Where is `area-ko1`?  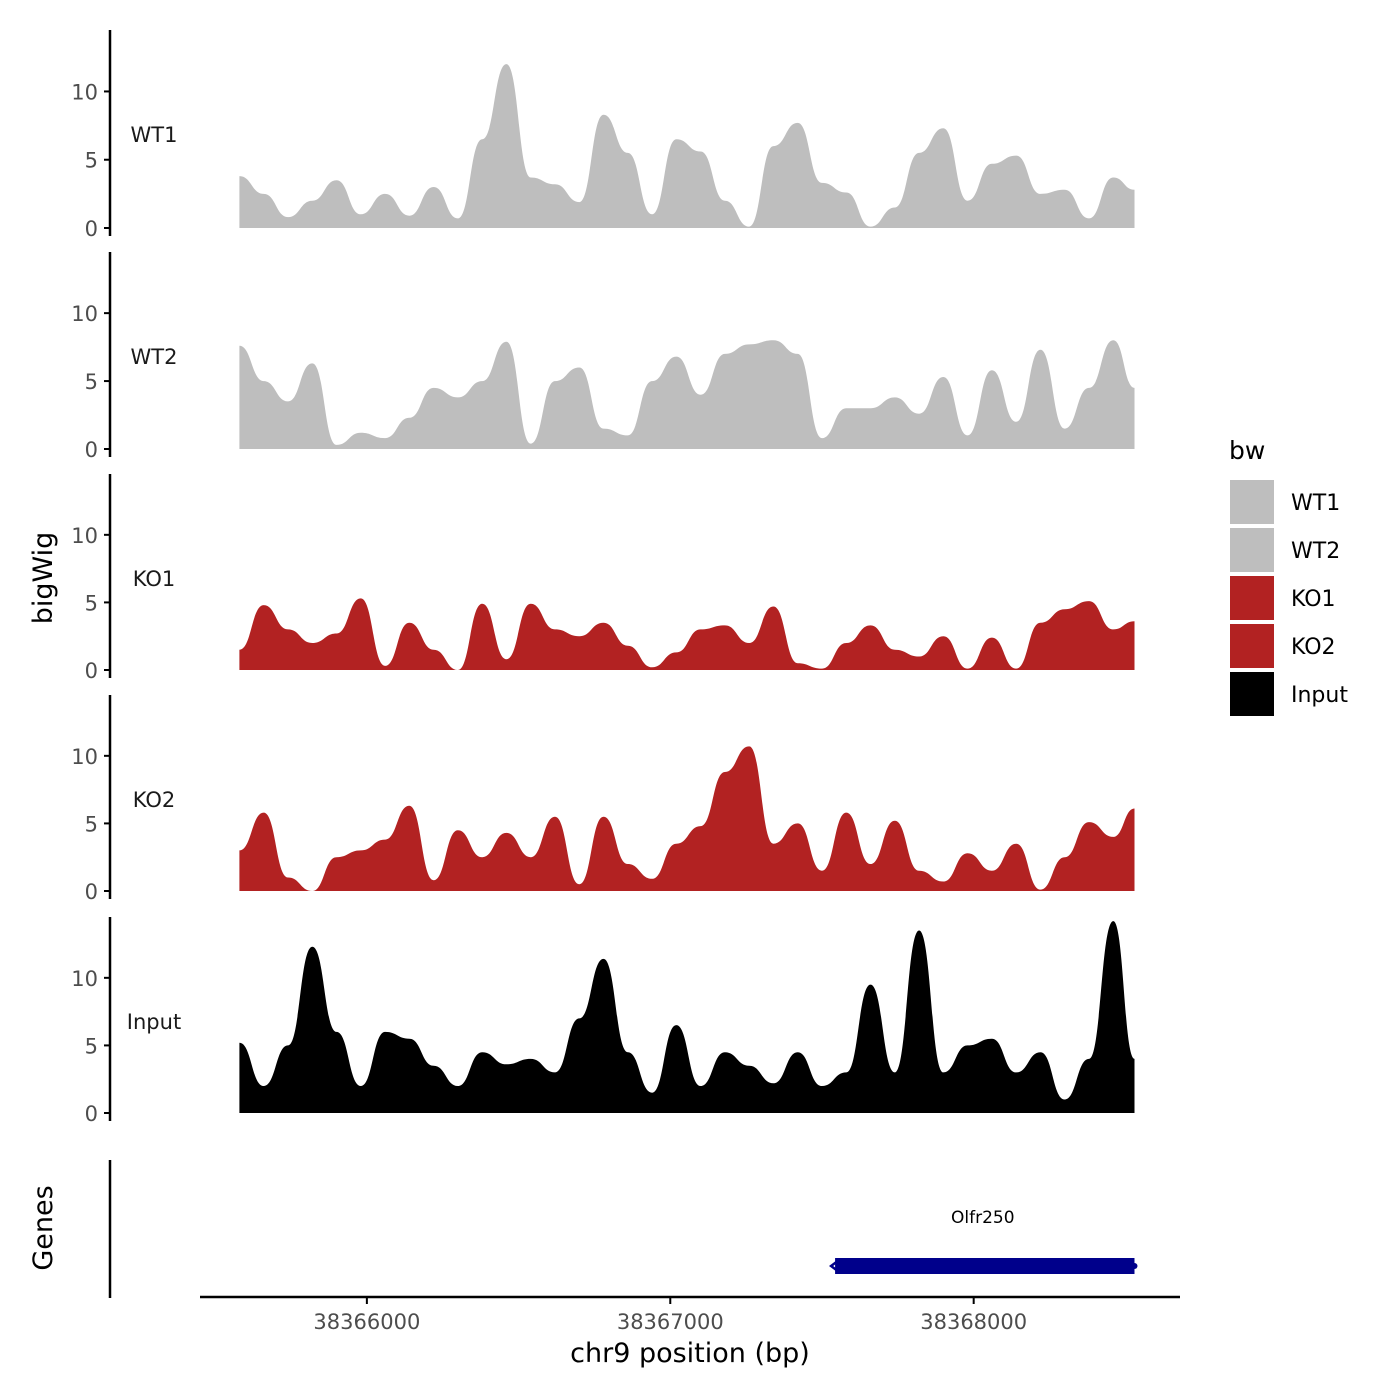
area-ko1 is located at coordinates (687, 634).